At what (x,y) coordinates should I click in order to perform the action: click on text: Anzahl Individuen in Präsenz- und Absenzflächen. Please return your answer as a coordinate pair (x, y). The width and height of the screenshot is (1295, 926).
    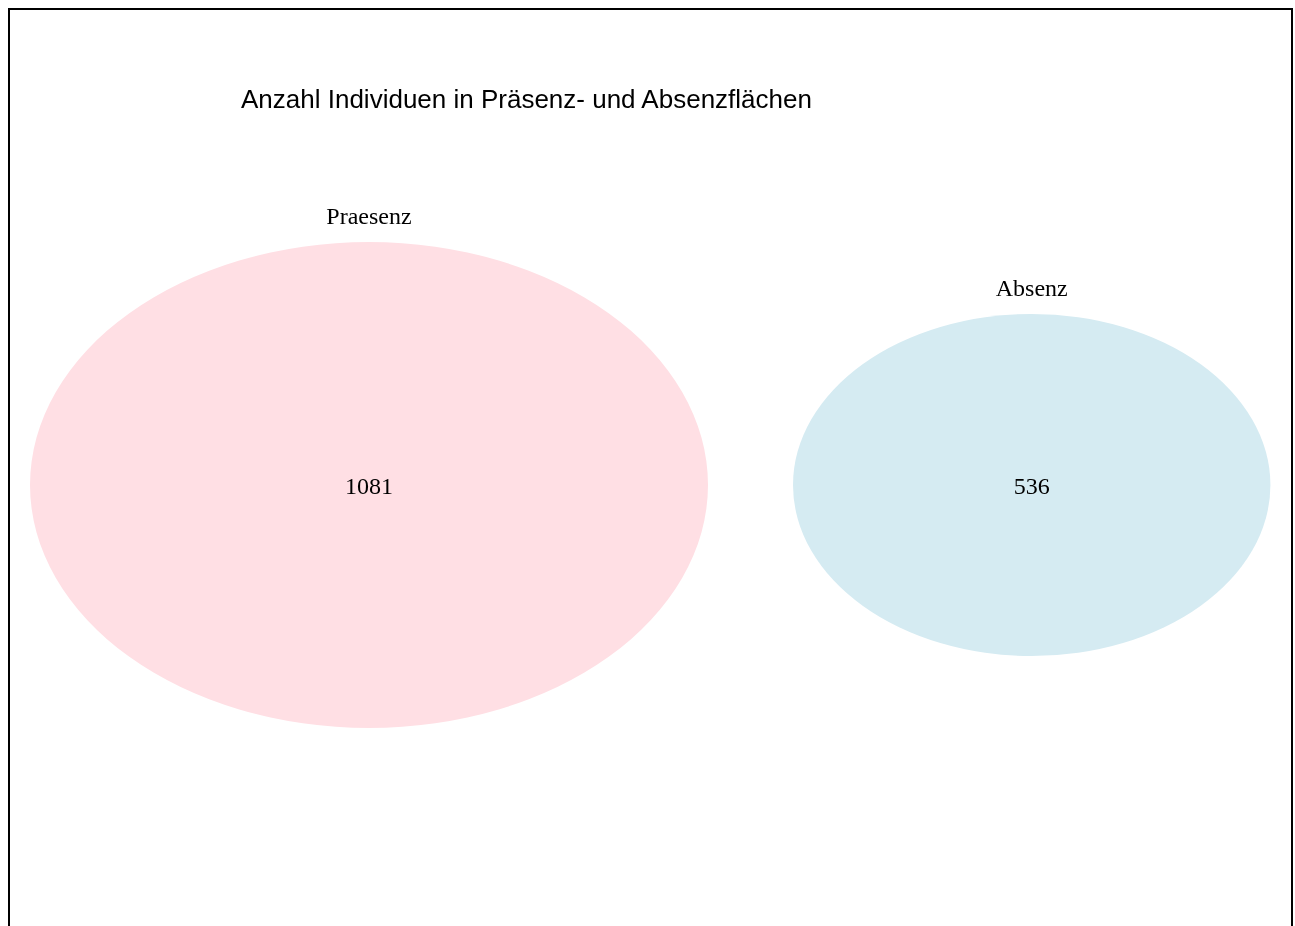
    Looking at the image, I should click on (526, 99).